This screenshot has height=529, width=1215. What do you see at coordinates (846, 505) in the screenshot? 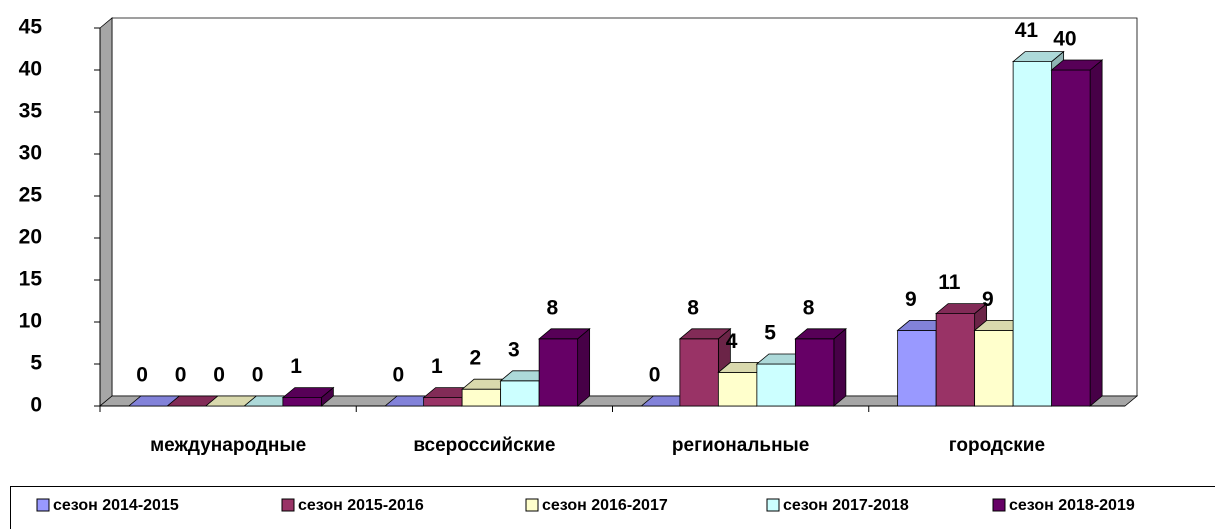
I see `legend-label: сезон 2017-2018` at bounding box center [846, 505].